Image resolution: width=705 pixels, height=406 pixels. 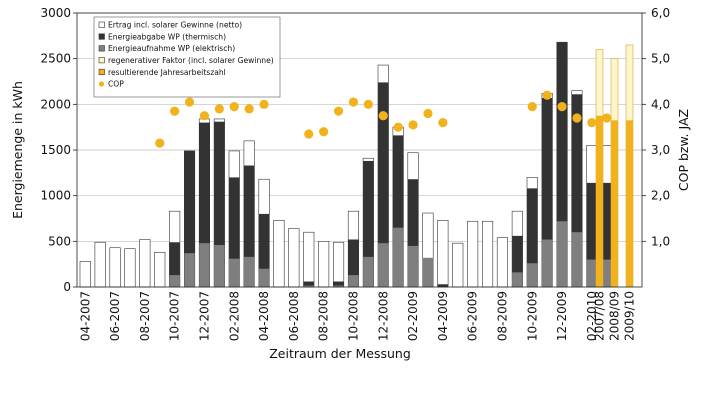 What do you see at coordinates (234, 316) in the screenshot?
I see `x-tick-label: 02-2008` at bounding box center [234, 316].